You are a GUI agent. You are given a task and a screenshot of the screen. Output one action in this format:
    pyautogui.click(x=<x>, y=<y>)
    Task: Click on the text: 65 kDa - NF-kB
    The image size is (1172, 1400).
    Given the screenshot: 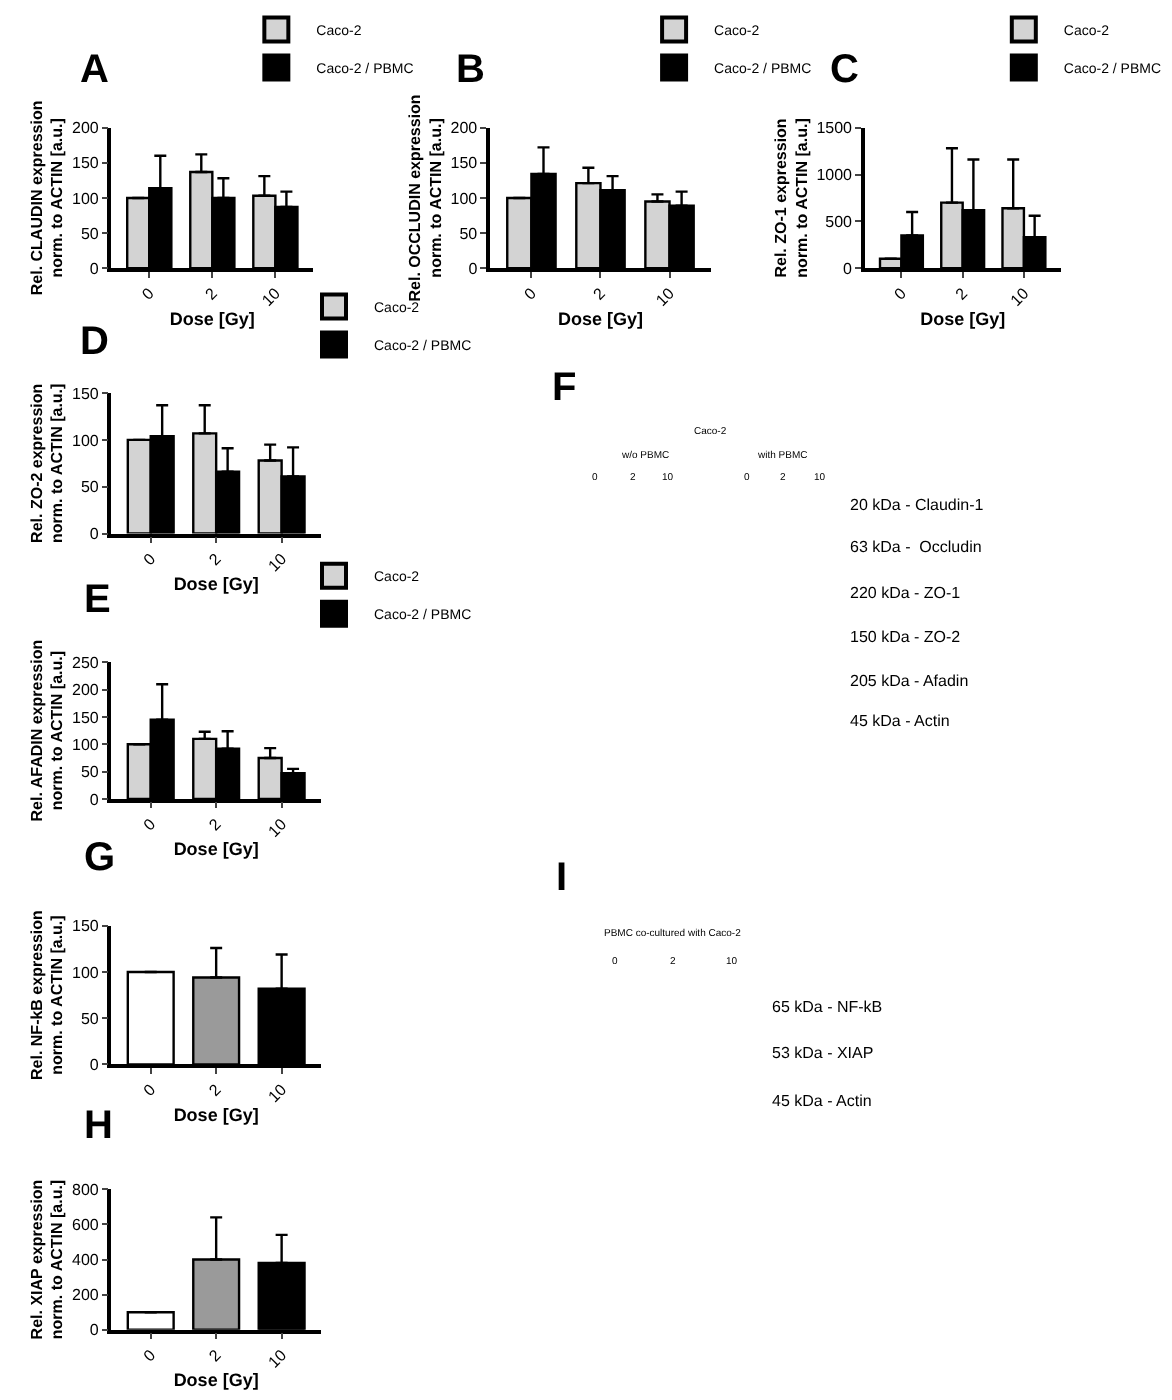 What is the action you would take?
    pyautogui.click(x=827, y=1007)
    